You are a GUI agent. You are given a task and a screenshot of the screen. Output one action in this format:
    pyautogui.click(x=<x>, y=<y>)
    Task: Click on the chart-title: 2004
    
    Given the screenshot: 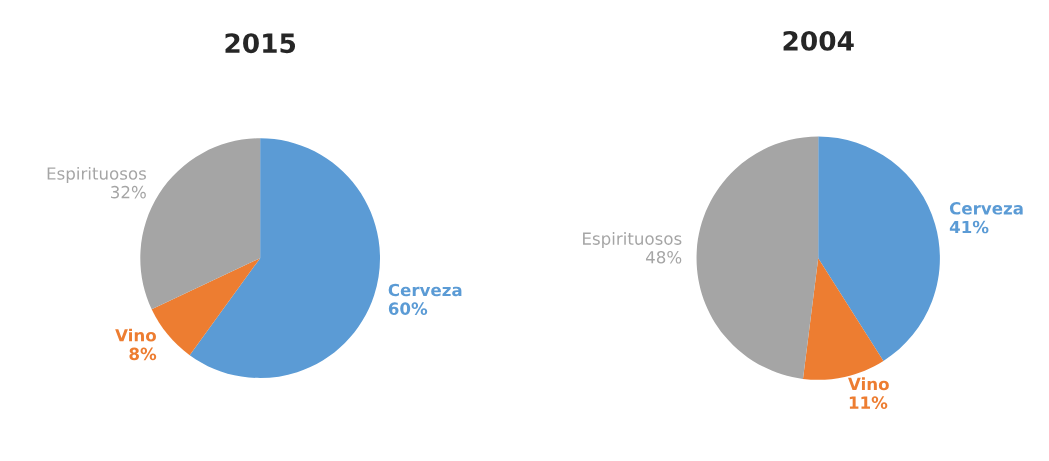 What is the action you would take?
    pyautogui.click(x=818, y=40)
    